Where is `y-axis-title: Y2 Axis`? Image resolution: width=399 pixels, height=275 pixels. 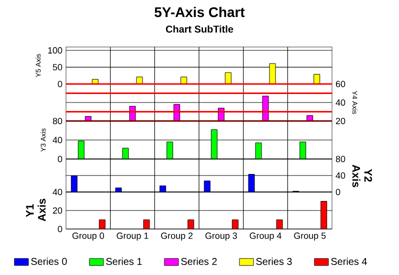
y-axis-title: Y2 Axis is located at coordinates (362, 176).